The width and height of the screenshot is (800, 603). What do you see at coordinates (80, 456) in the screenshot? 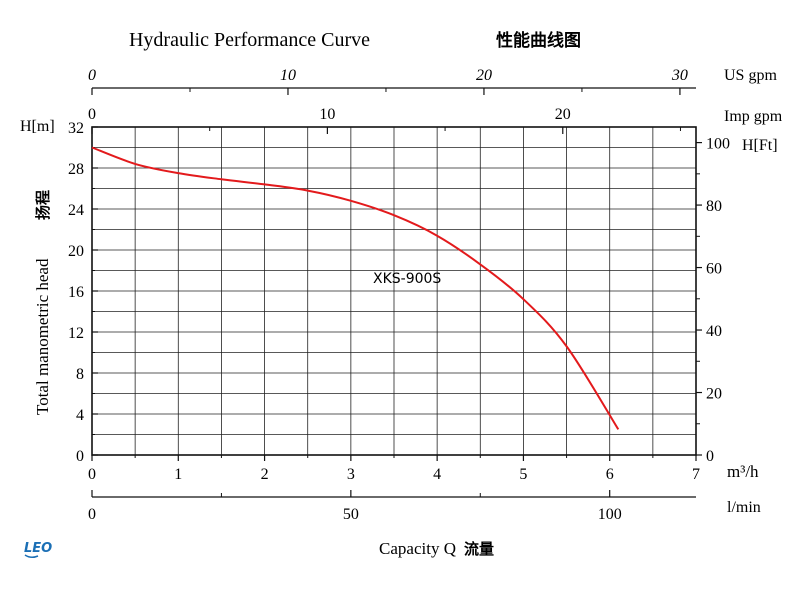
I see `y-tick-label: 0` at bounding box center [80, 456].